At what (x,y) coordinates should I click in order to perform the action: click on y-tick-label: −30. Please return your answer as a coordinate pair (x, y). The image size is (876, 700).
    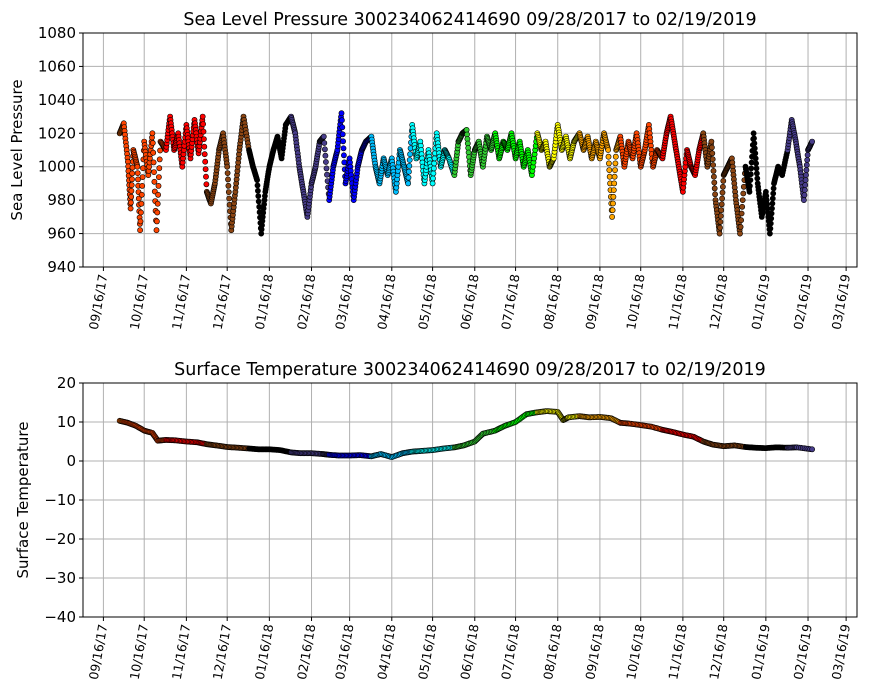
    Looking at the image, I should click on (60, 578).